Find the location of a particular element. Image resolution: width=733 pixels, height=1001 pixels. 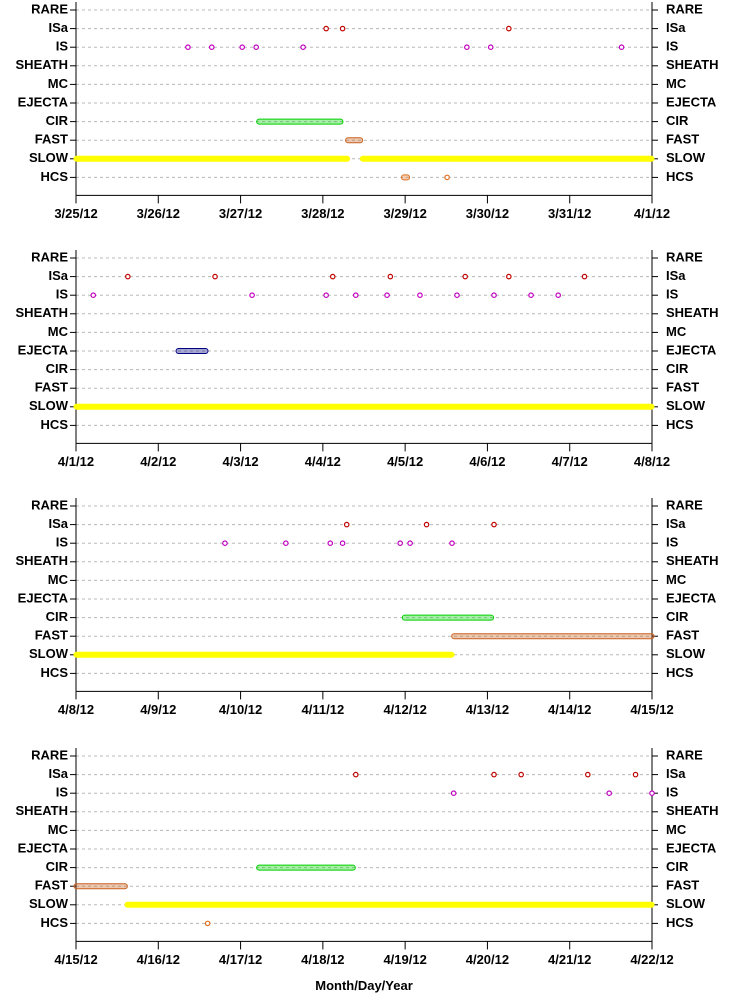

x-tick-label: 3/30/12 is located at coordinates (487, 213).